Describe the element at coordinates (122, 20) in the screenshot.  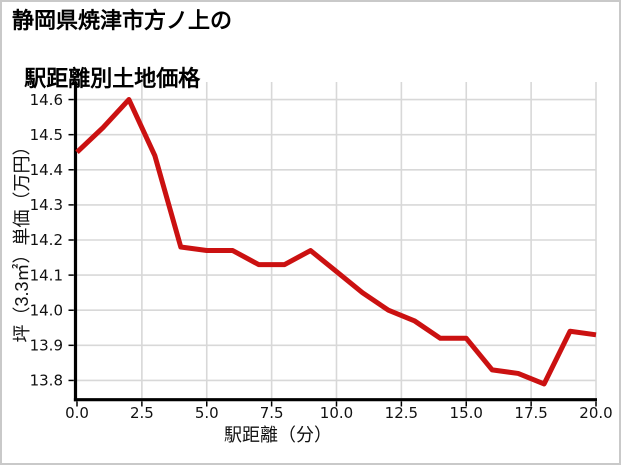
I see `chart-title-line1: 静岡県焼津市方ノ上の` at that location.